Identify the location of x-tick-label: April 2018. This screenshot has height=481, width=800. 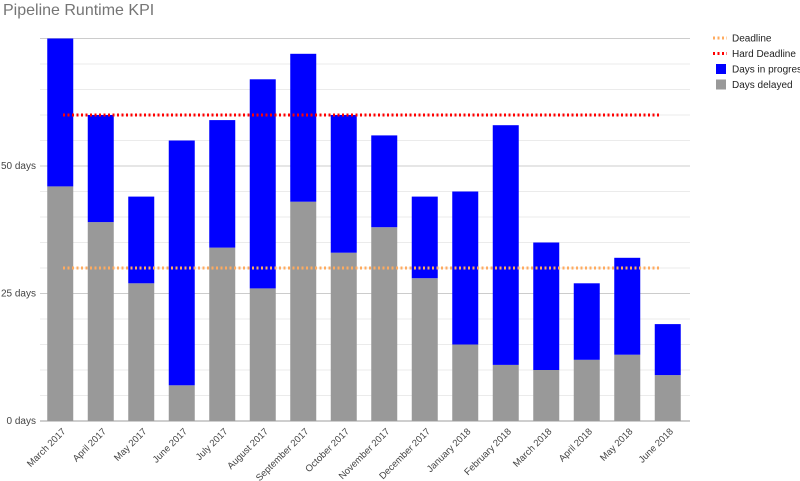
(576, 445).